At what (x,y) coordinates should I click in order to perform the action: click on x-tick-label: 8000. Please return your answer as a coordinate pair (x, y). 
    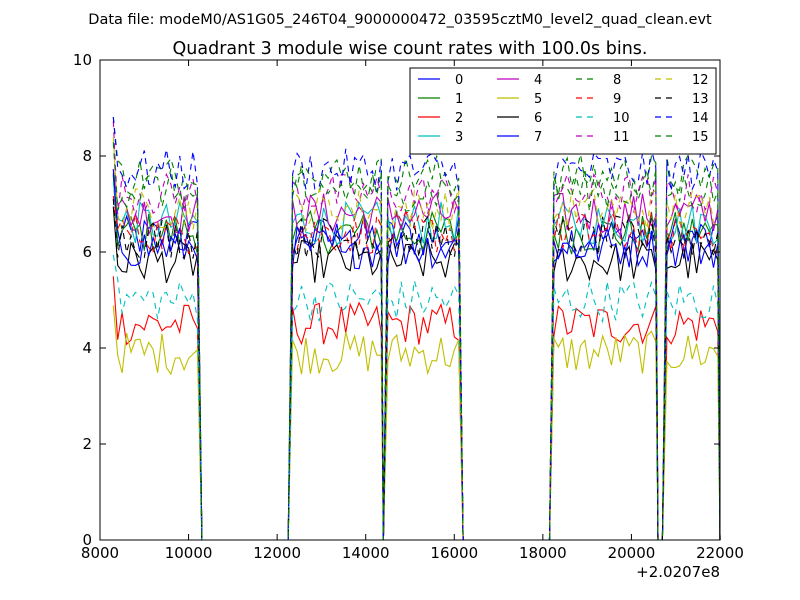
    Looking at the image, I should click on (100, 553).